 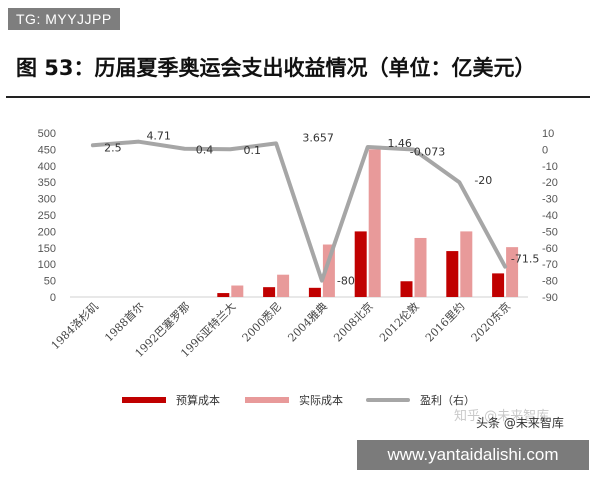 What do you see at coordinates (525, 259) in the screenshot?
I see `data-label: -71.5` at bounding box center [525, 259].